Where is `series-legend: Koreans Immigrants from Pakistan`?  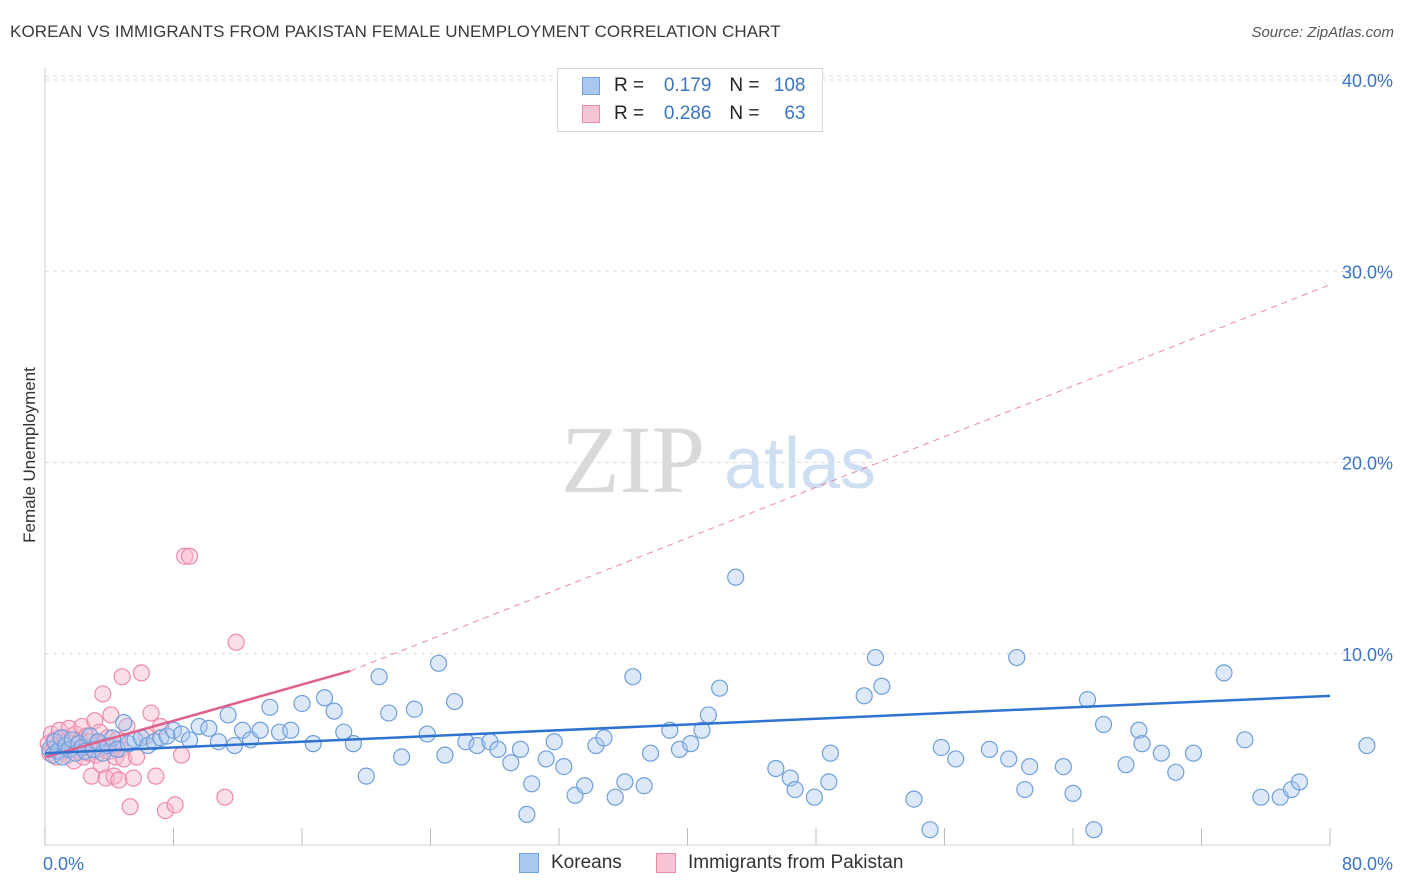 series-legend: Koreans Immigrants from Pakistan is located at coordinates (703, 864).